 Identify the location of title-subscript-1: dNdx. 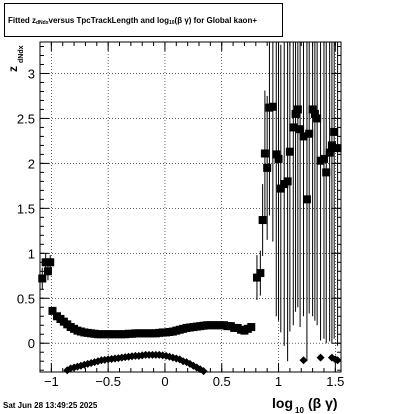
(42, 23).